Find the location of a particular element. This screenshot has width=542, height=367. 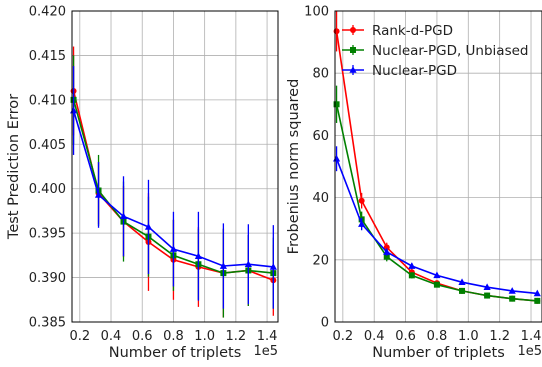

y-tick-label: 0.390 is located at coordinates (47, 278).